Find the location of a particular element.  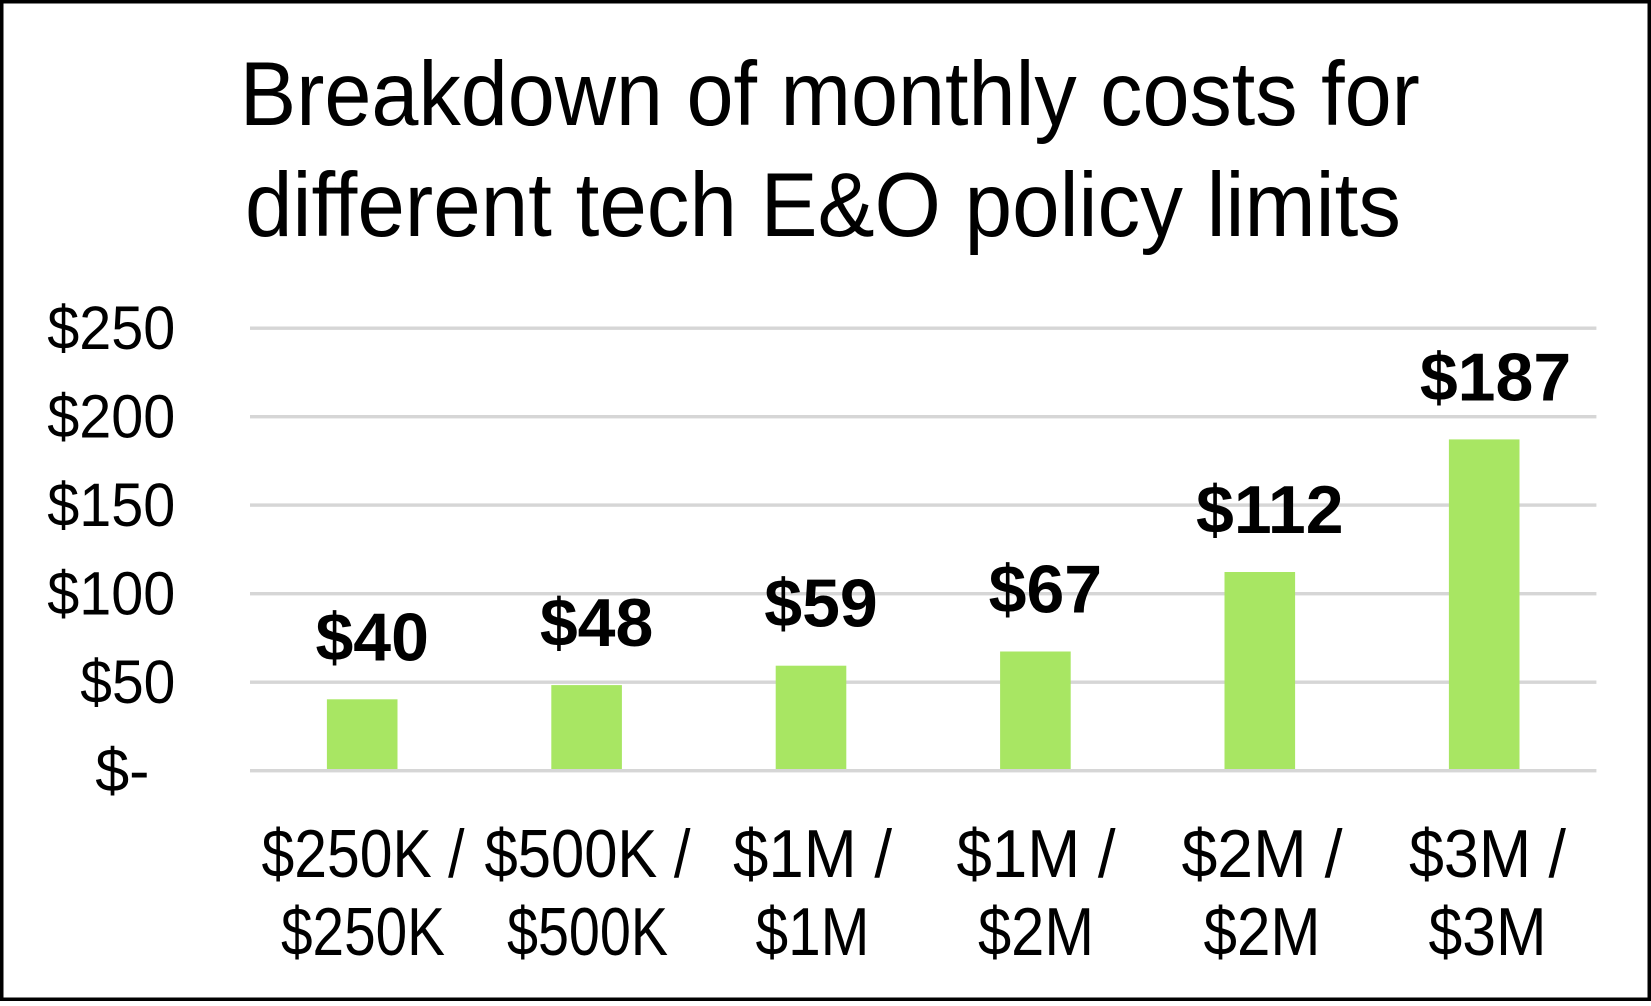

svg-text: $48 is located at coordinates (596, 623).